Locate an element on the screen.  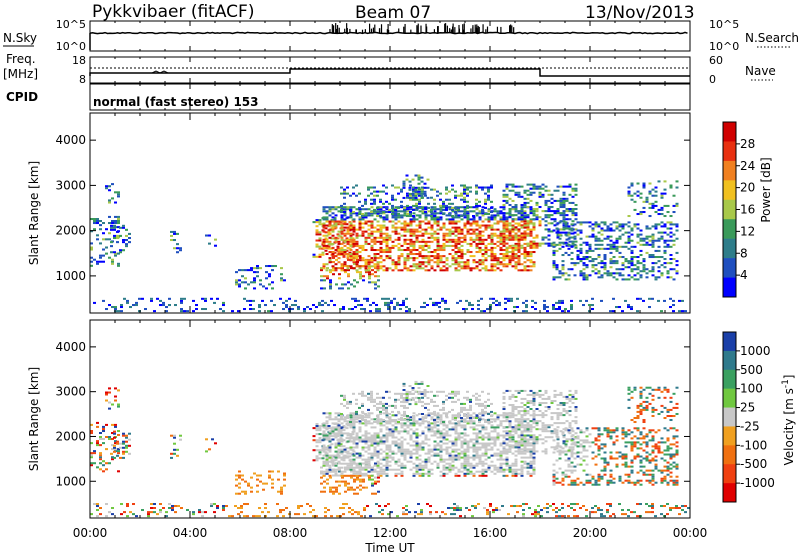
y-tick-label: 1000 is located at coordinates (70, 276).